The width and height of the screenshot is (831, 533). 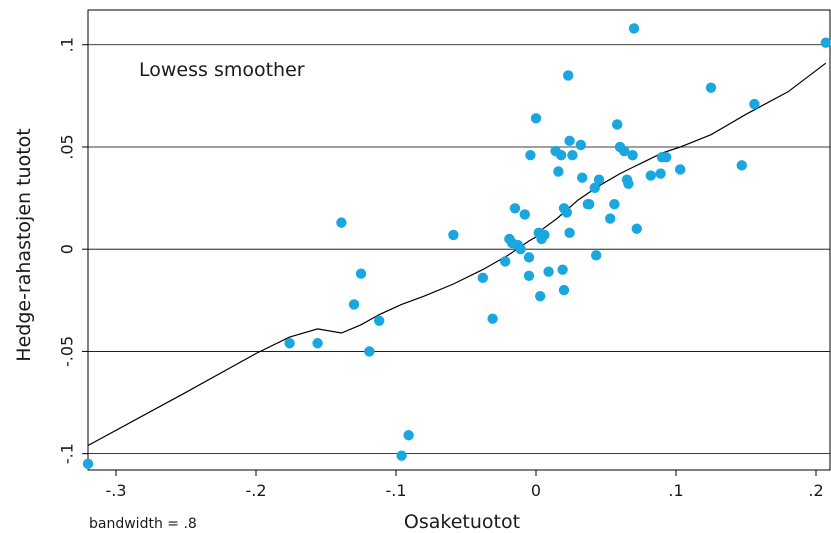 I want to click on bandwidth-note: bandwidth = .8, so click(x=143, y=524).